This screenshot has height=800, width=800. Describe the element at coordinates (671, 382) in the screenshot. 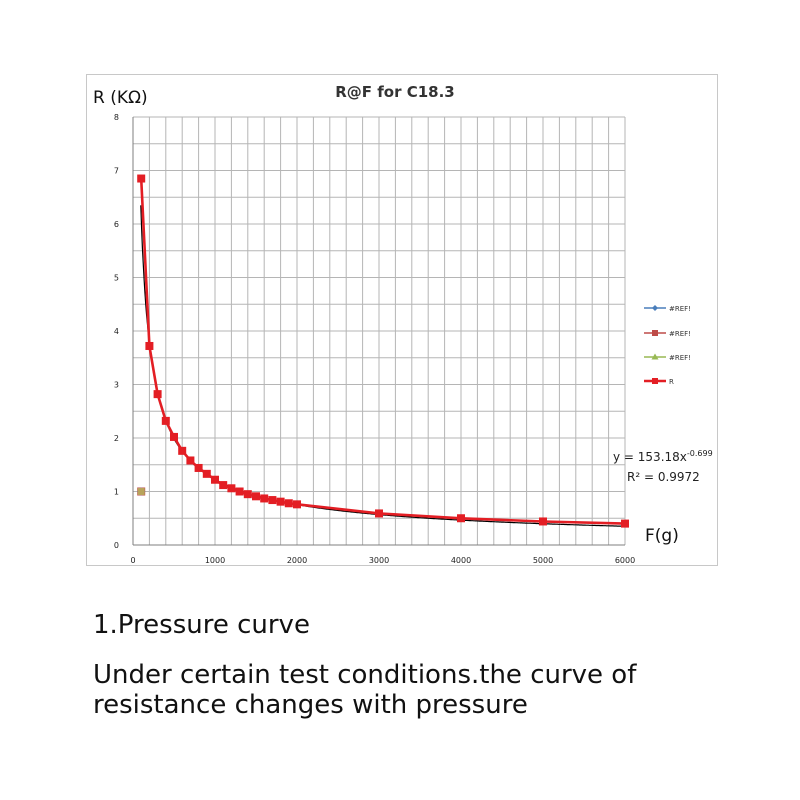

I see `legend-label: R` at that location.